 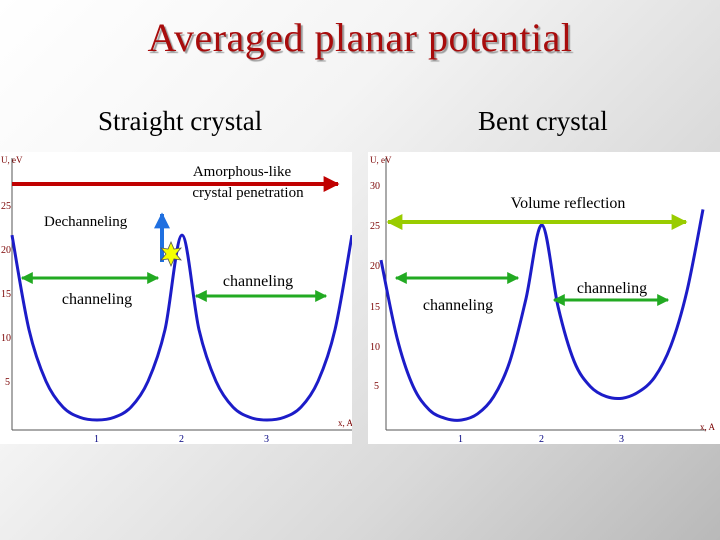 What do you see at coordinates (86, 222) in the screenshot?
I see `dechanneling-label: Dechanneling` at bounding box center [86, 222].